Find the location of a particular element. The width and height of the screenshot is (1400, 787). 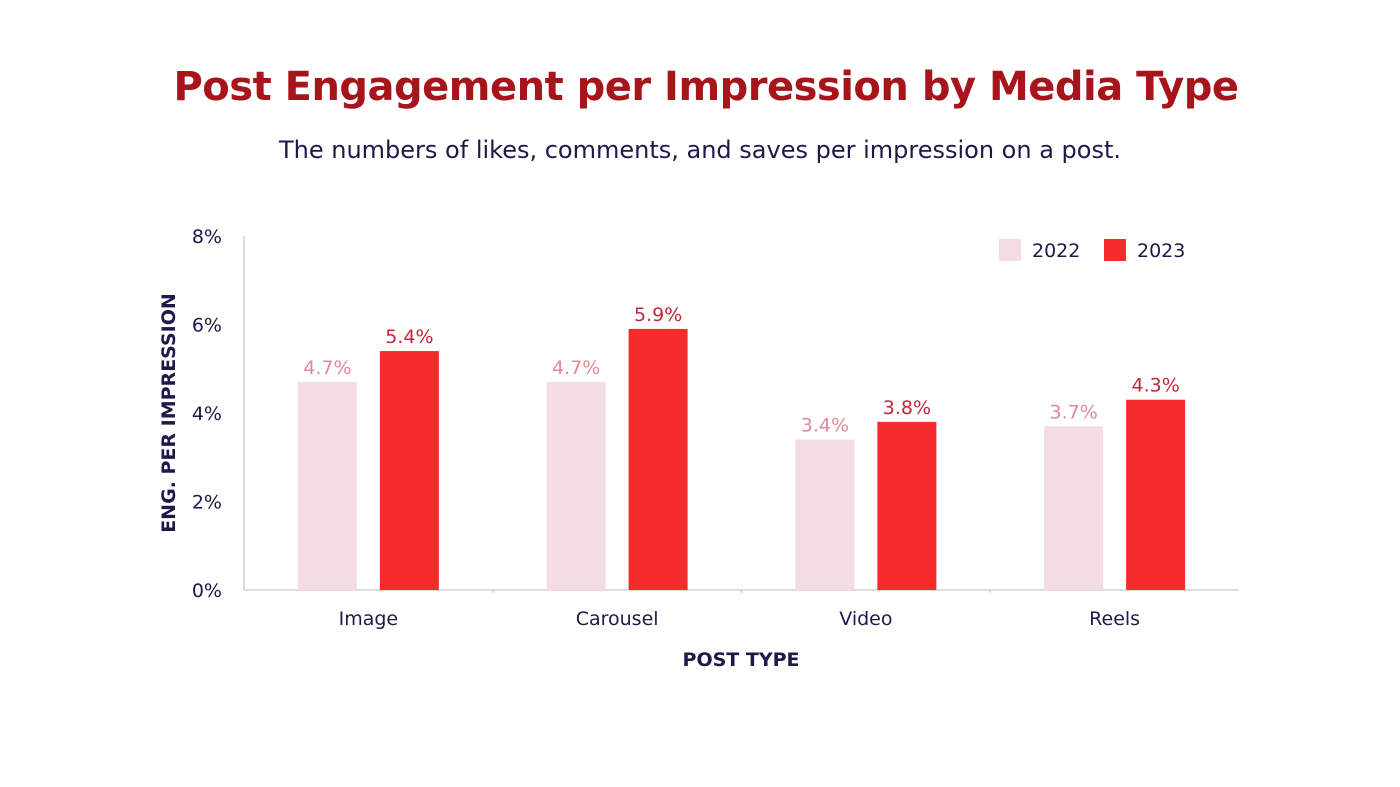

bar-2023-carousel is located at coordinates (658, 459).